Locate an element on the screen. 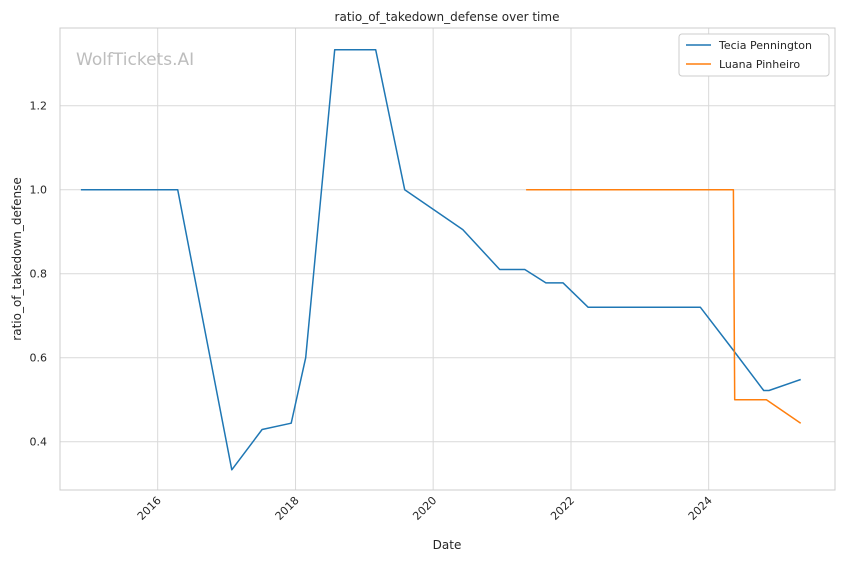 This screenshot has width=844, height=561. y-axis-ticks: 0.4 0.6 0.8 1.0 1.2 is located at coordinates (39, 274).